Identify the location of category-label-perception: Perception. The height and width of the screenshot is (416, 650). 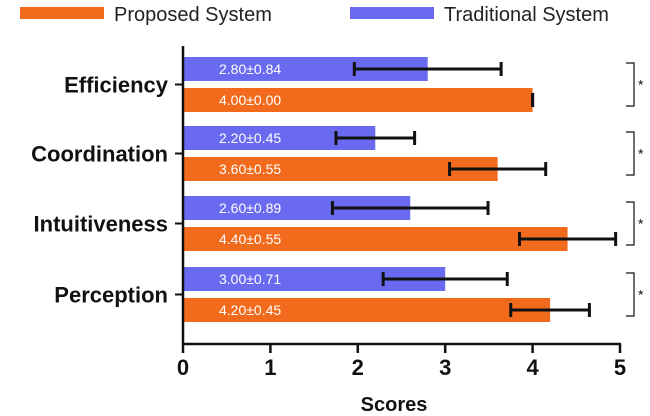
(111, 295).